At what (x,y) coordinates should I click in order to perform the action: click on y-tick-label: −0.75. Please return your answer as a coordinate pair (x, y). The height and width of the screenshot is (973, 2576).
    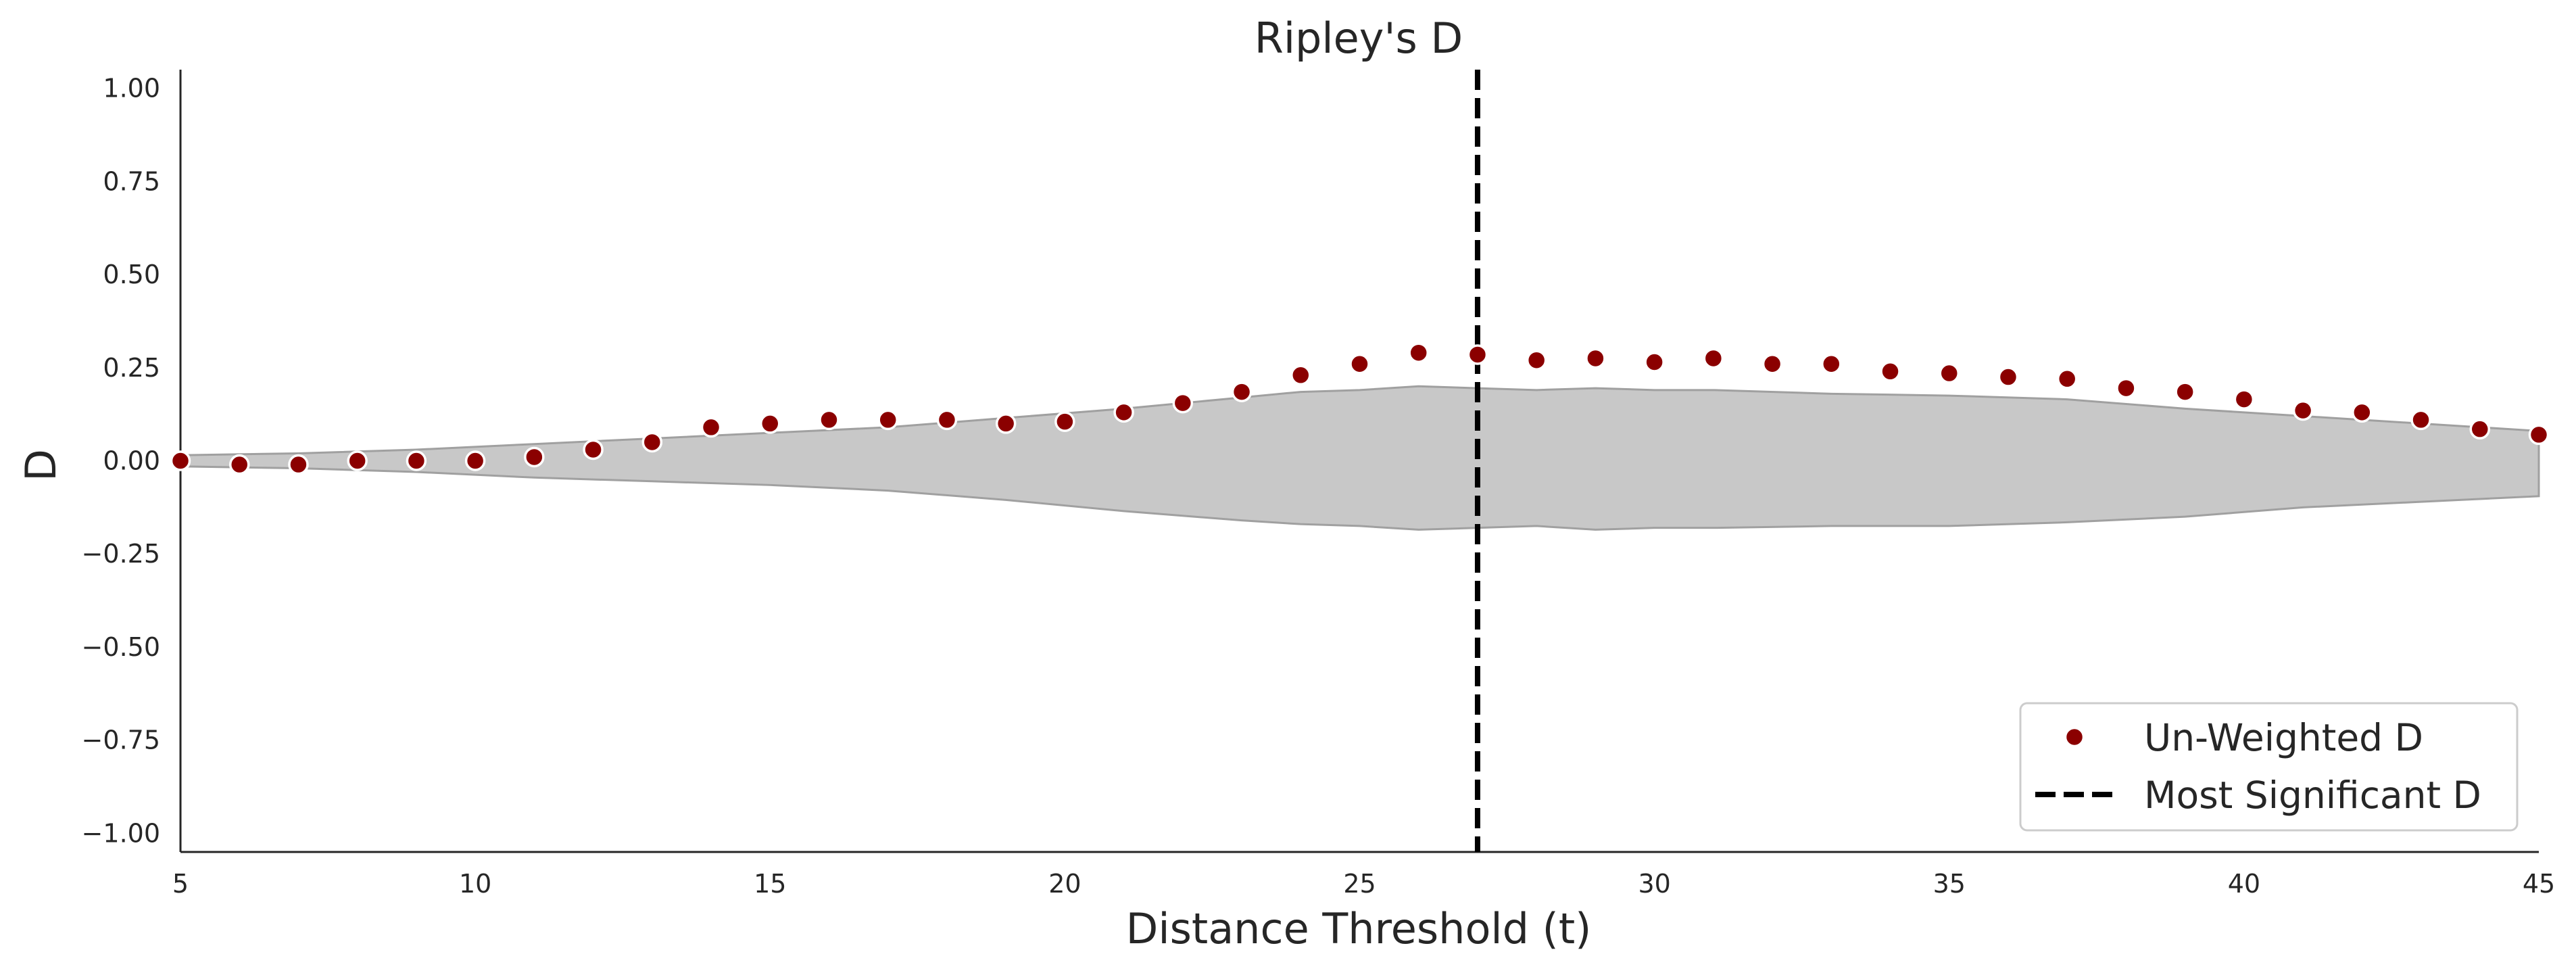
    Looking at the image, I should click on (121, 740).